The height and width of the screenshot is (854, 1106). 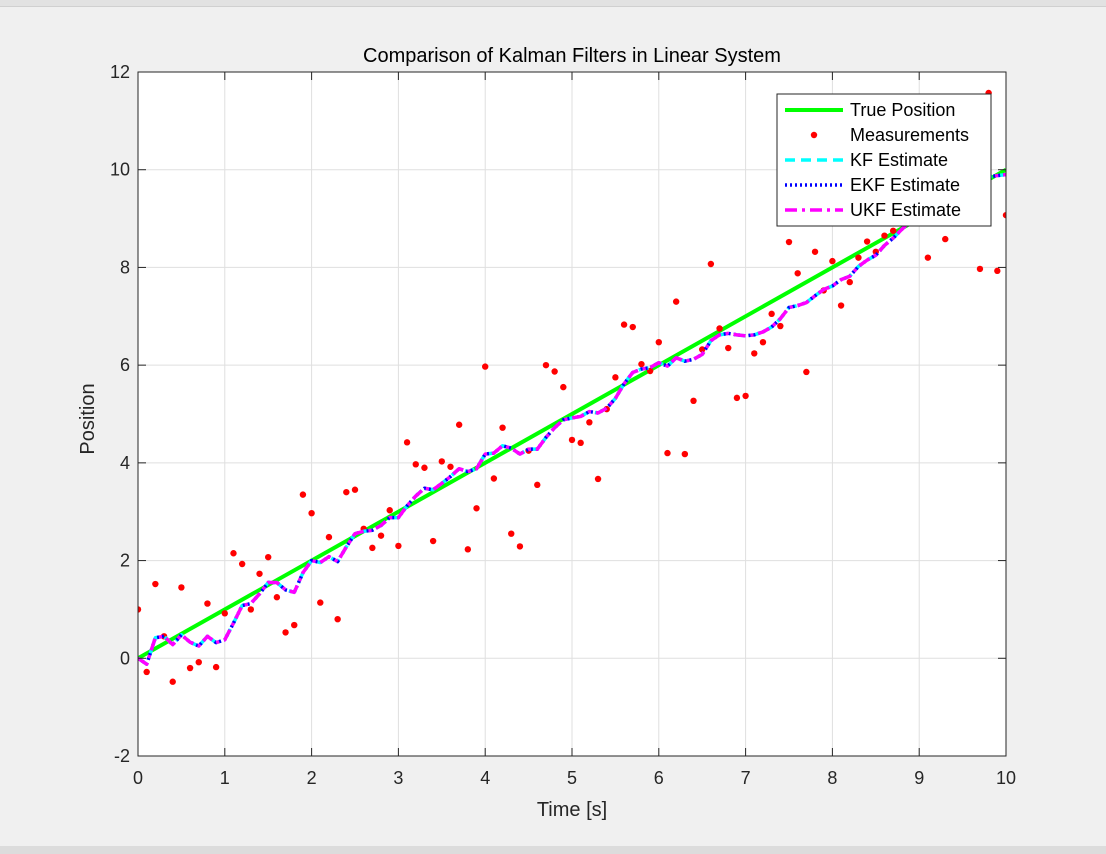 I want to click on legend, so click(x=884, y=160).